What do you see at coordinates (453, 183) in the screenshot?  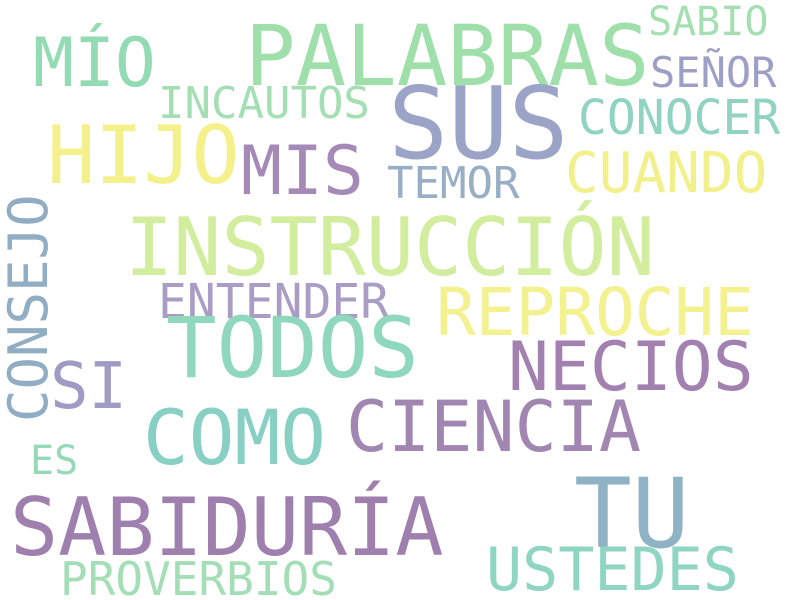 I see `word-temor: TEMOR` at bounding box center [453, 183].